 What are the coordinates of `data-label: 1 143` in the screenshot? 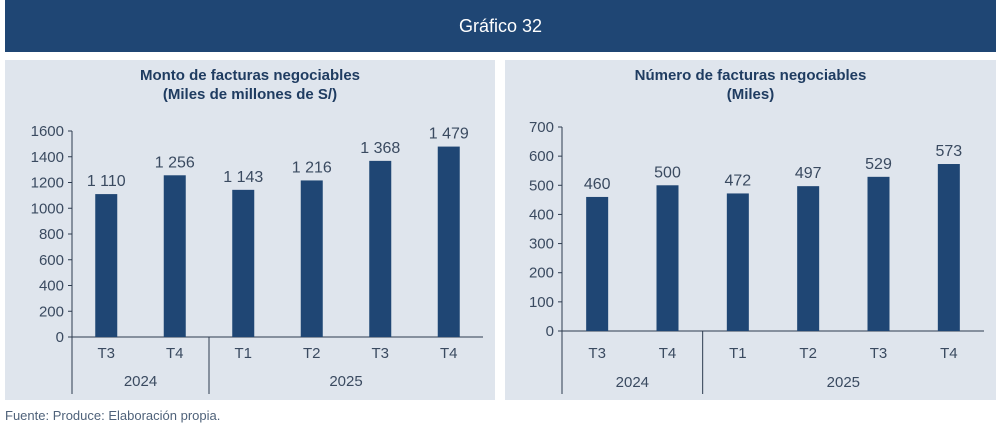 It's located at (243, 177).